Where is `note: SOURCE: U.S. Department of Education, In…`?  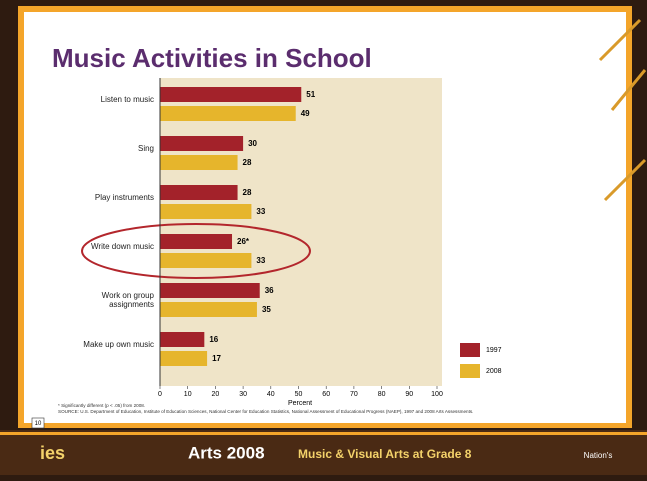
note: SOURCE: U.S. Department of Education, In… is located at coordinates (266, 411).